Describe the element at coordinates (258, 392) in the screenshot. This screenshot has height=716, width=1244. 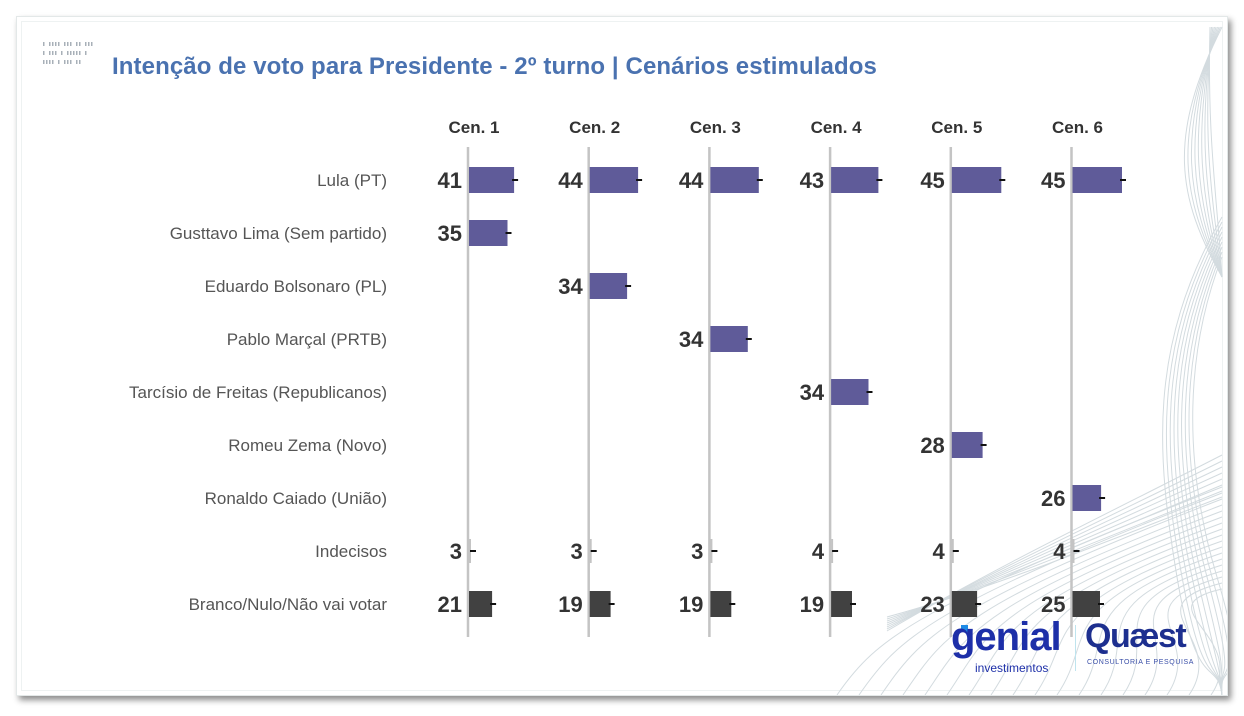
I see `category-label: Tarcísio de Freitas (Republicanos)` at that location.